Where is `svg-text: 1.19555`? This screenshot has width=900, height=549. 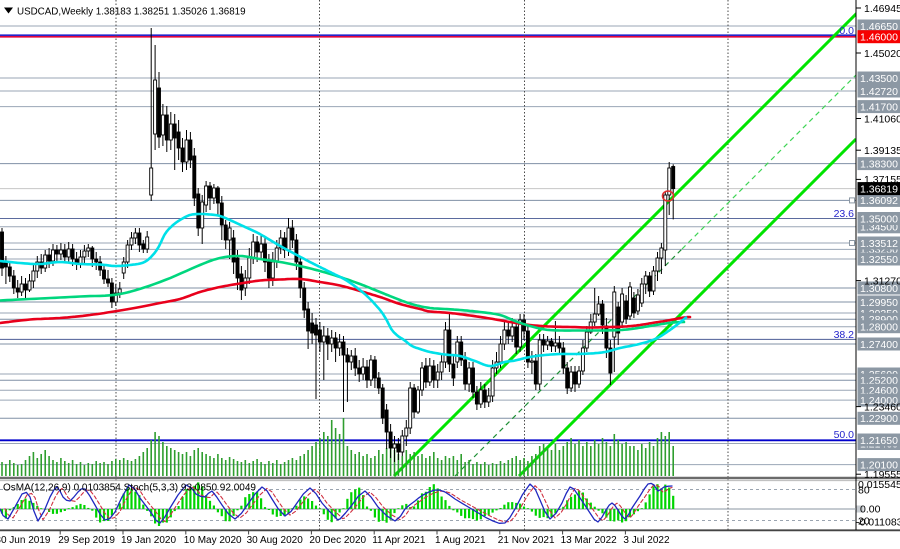 svg-text: 1.19555 is located at coordinates (882, 475).